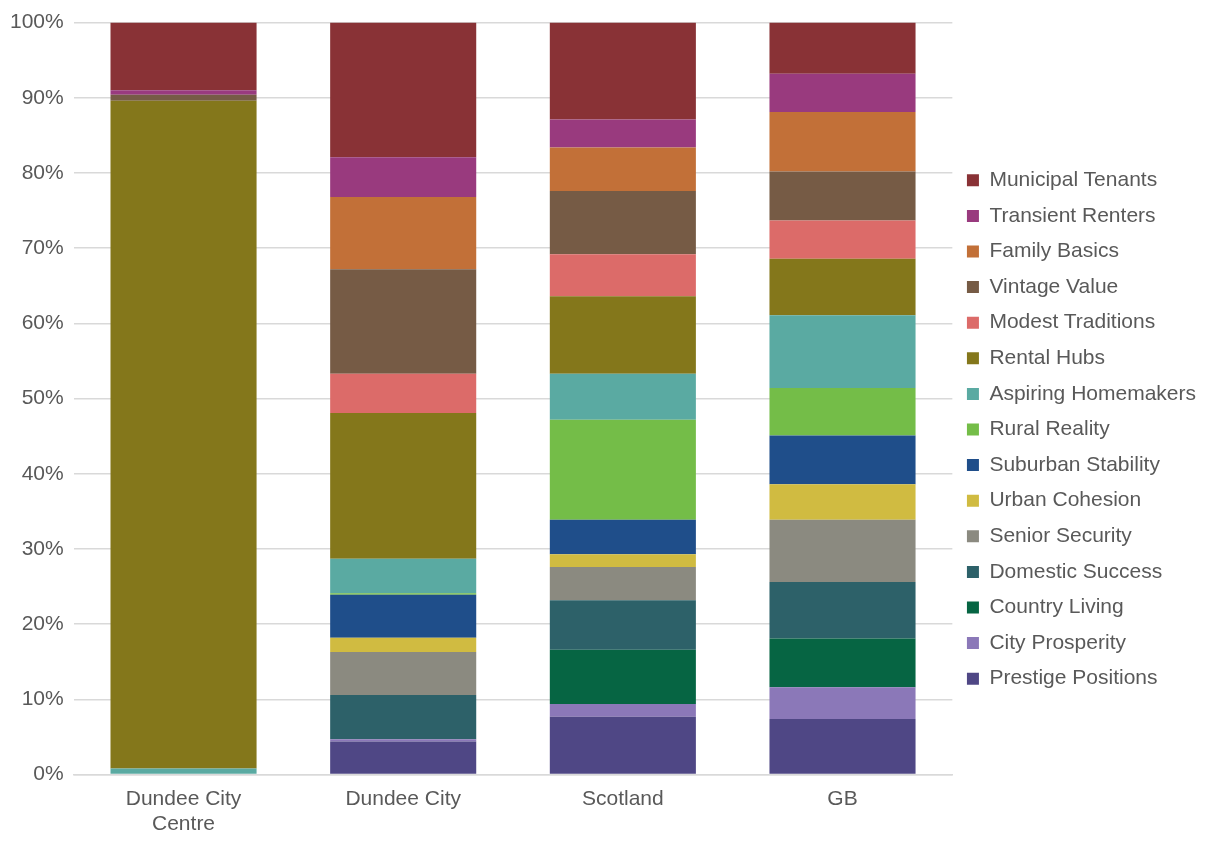 Image resolution: width=1211 pixels, height=849 pixels. Describe the element at coordinates (42, 698) in the screenshot. I see `y-tick-label: 10%` at that location.